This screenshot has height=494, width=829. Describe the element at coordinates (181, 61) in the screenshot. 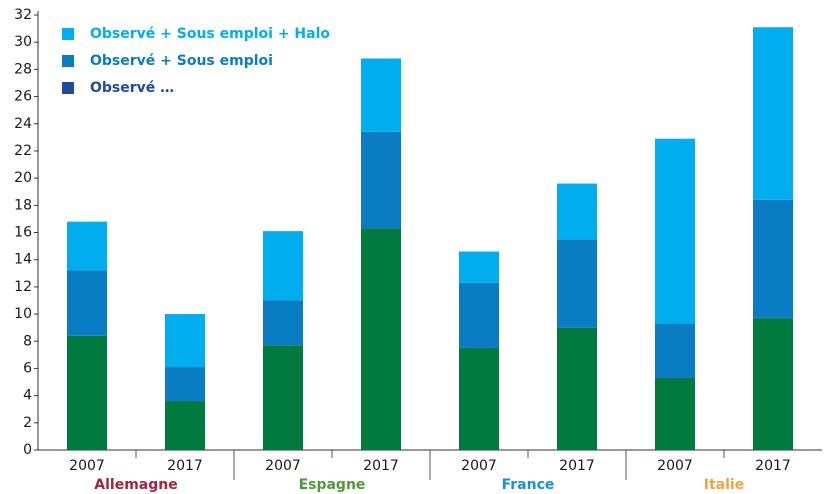

I see `legend-label: Observé + Sous emploi` at that location.